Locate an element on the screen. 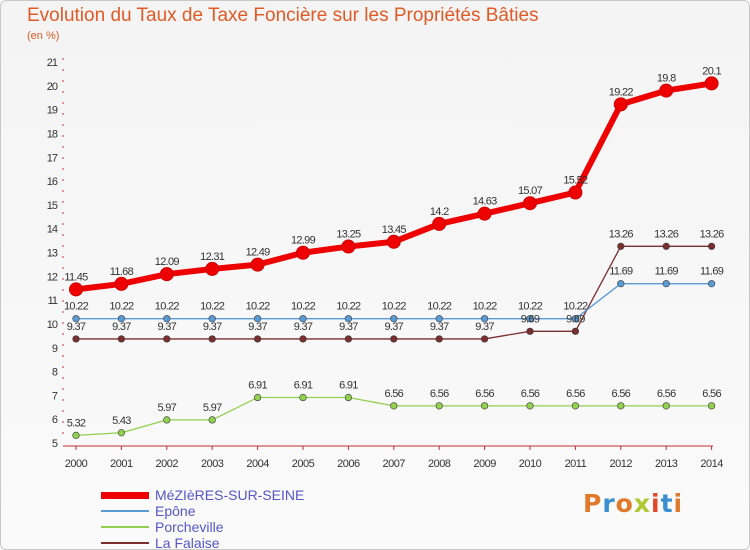 Image resolution: width=750 pixels, height=550 pixels. data-label: 12.99 is located at coordinates (303, 241).